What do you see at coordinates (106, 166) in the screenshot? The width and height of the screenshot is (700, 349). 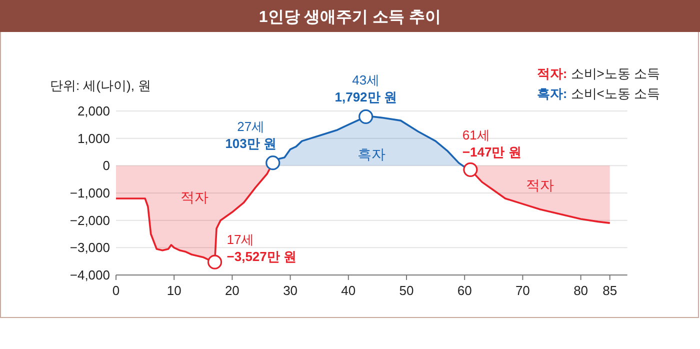 I see `y-tick-label: 0` at bounding box center [106, 166].